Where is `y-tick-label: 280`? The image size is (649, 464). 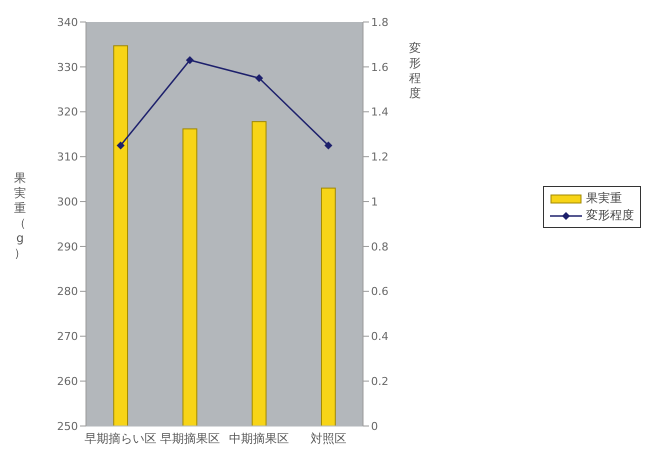 y-tick-label: 280 is located at coordinates (67, 291).